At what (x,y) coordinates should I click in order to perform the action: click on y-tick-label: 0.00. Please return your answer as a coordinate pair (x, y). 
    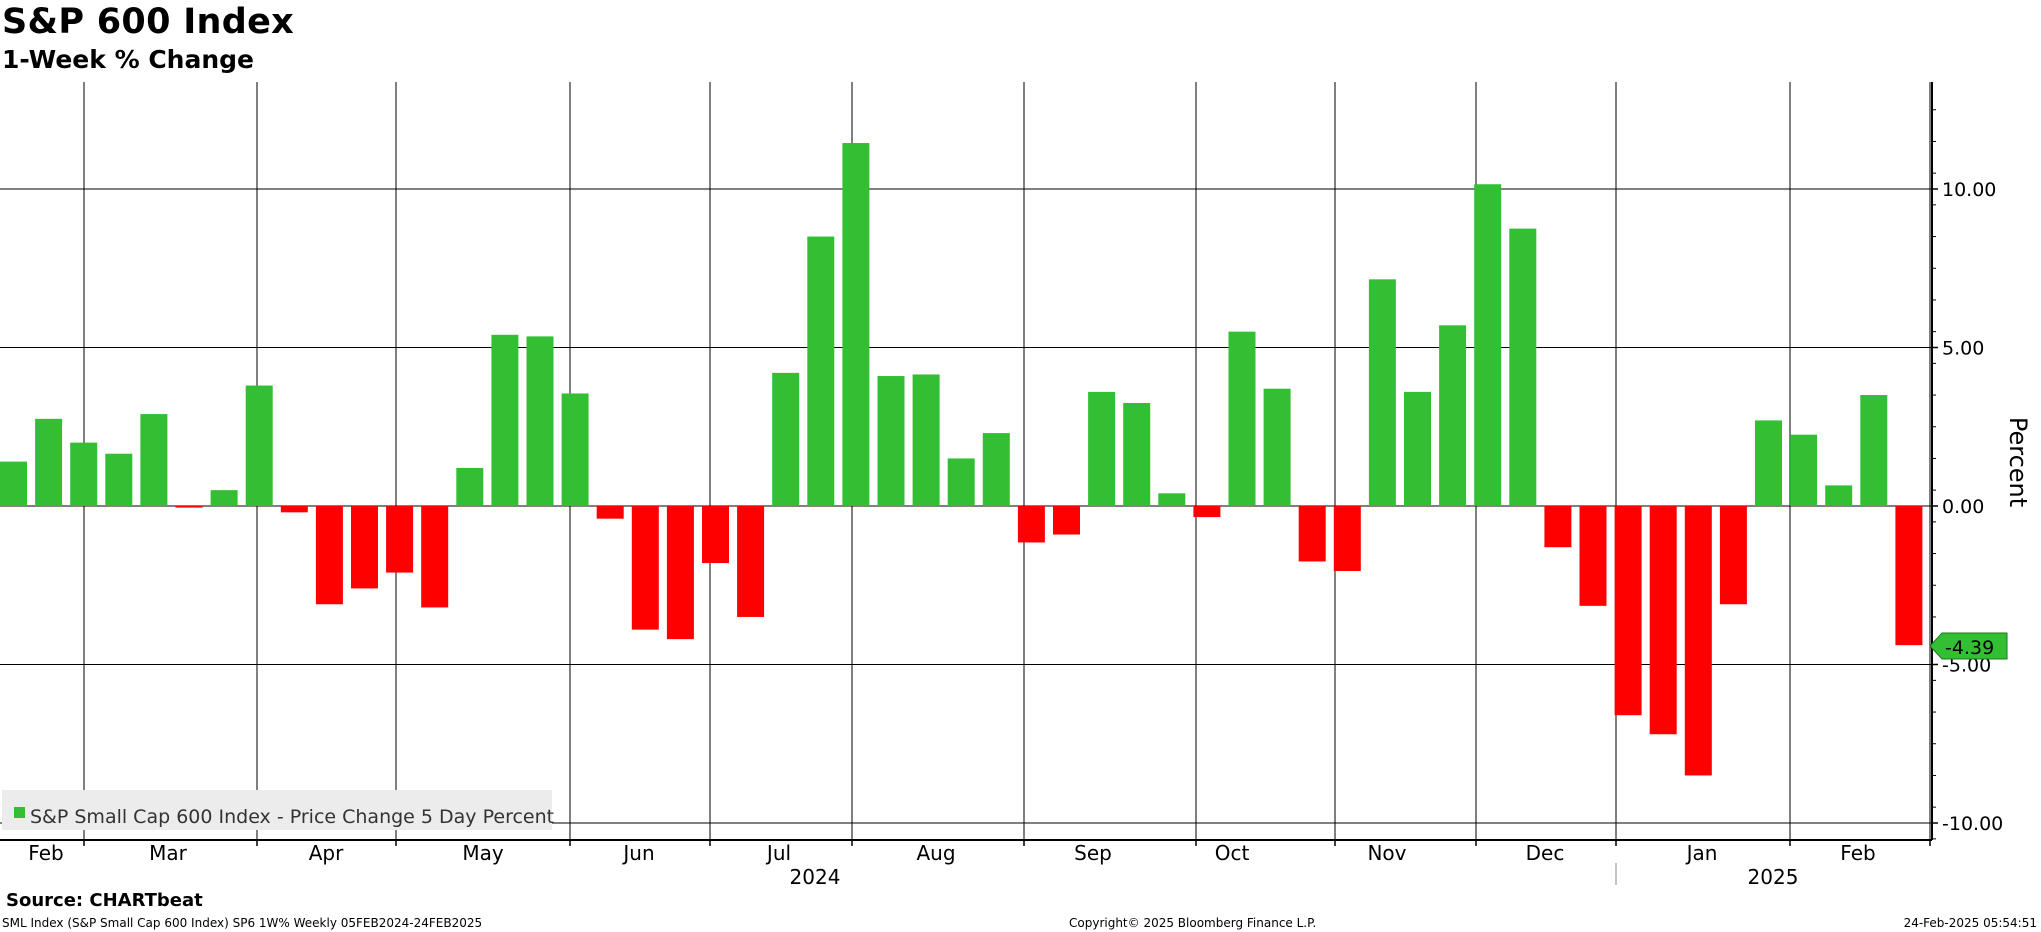
    Looking at the image, I should click on (1963, 507).